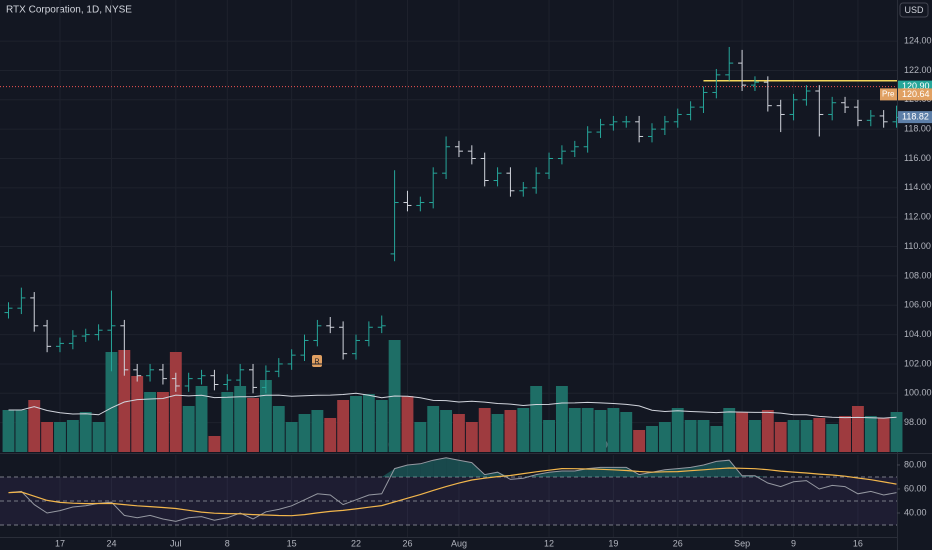  What do you see at coordinates (793, 543) in the screenshot?
I see `x-tick-label: 9` at bounding box center [793, 543].